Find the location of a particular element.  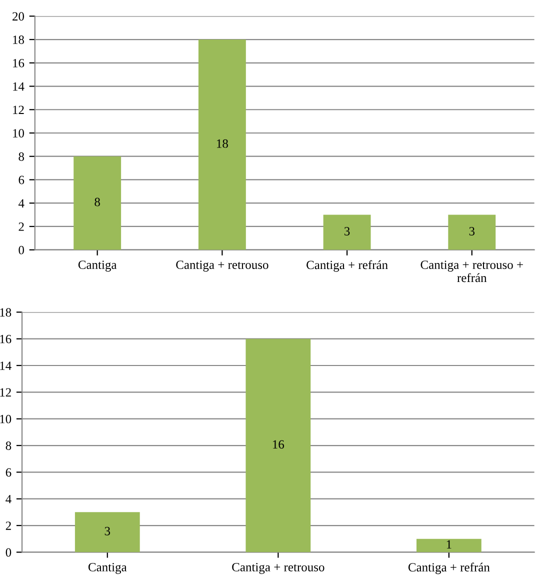

data-label: 8 is located at coordinates (97, 202).